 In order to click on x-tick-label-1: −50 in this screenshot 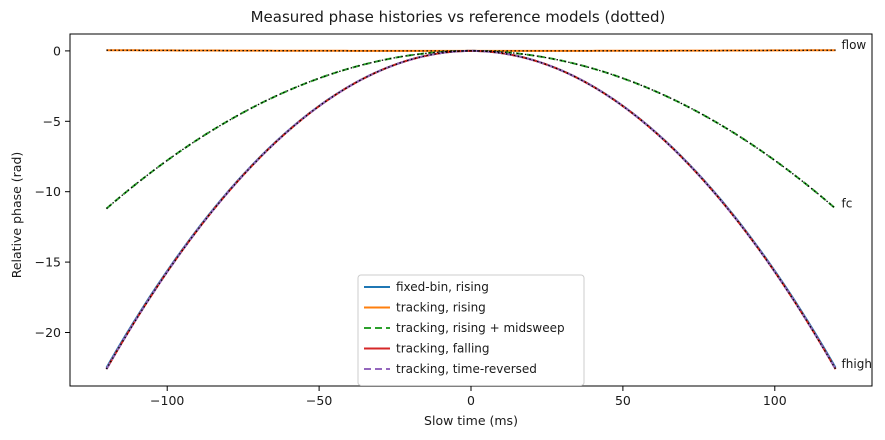, I will do `click(319, 400)`.